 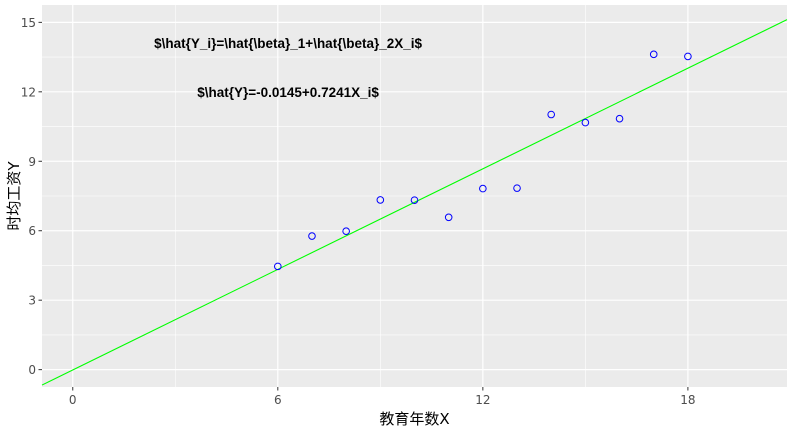 What do you see at coordinates (28, 92) in the screenshot?
I see `y-tick-label: 12` at bounding box center [28, 92].